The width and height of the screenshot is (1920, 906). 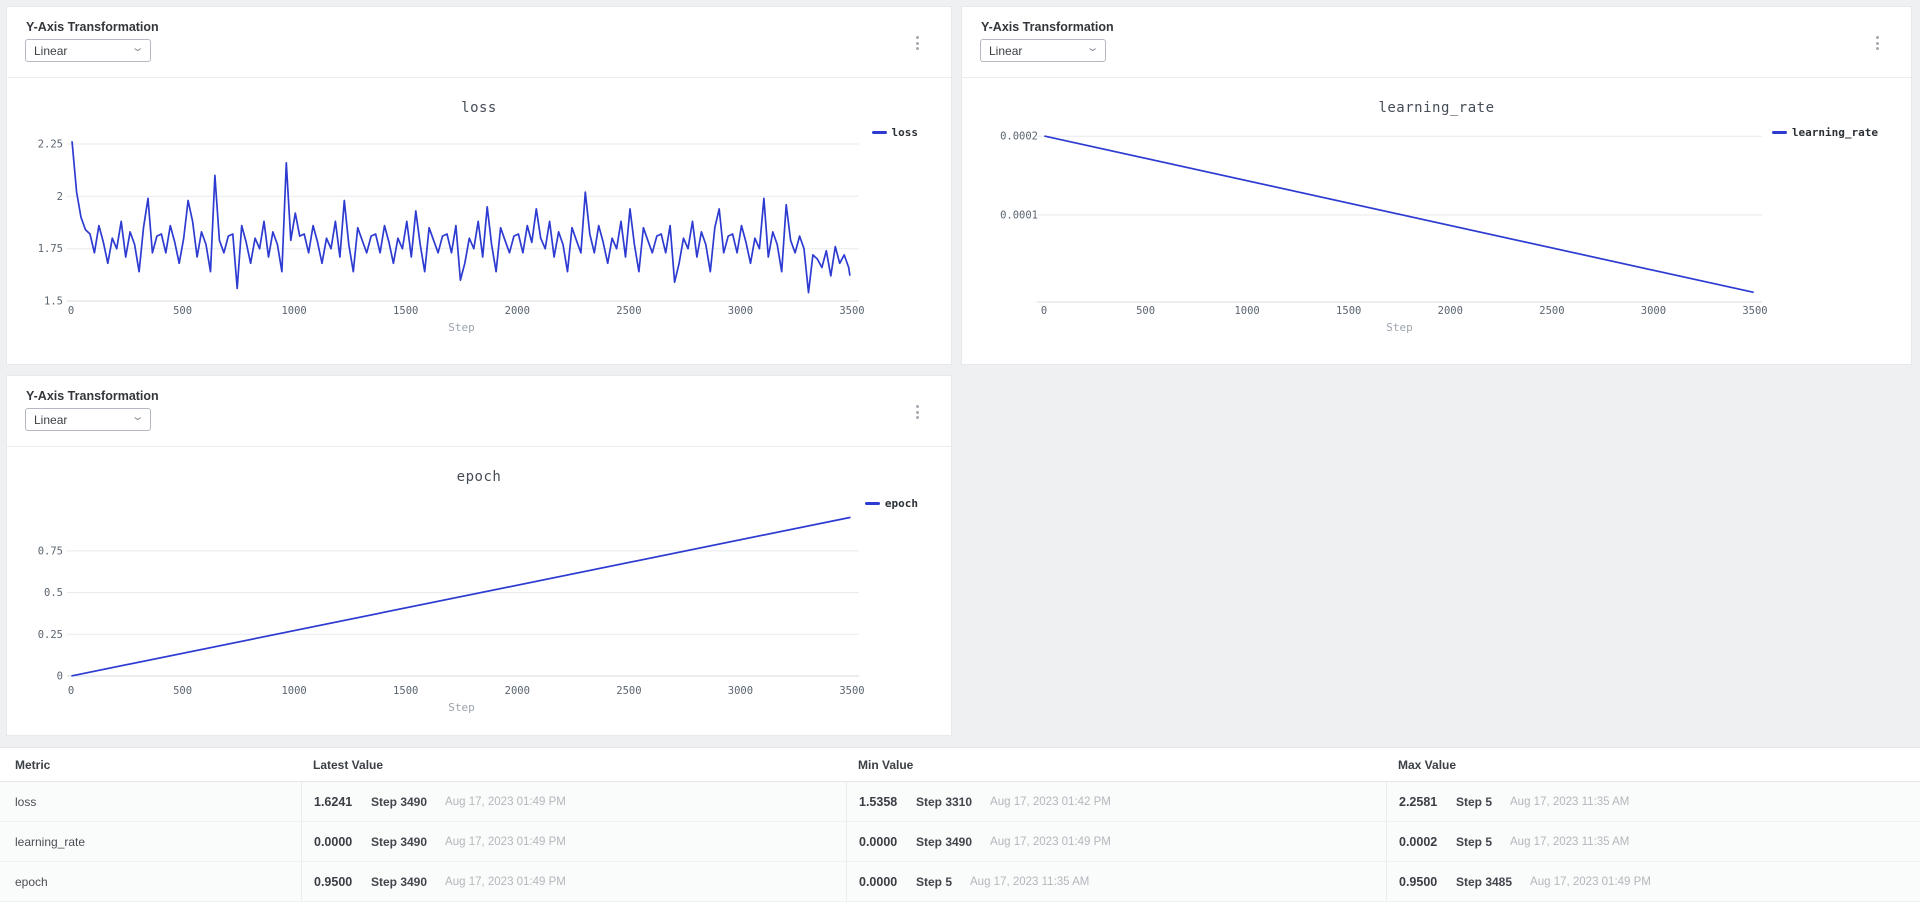 What do you see at coordinates (1653, 841) in the screenshot?
I see `max-value-cell: 0.0002 Step 5 Aug 17, 2023 11:35 AM` at bounding box center [1653, 841].